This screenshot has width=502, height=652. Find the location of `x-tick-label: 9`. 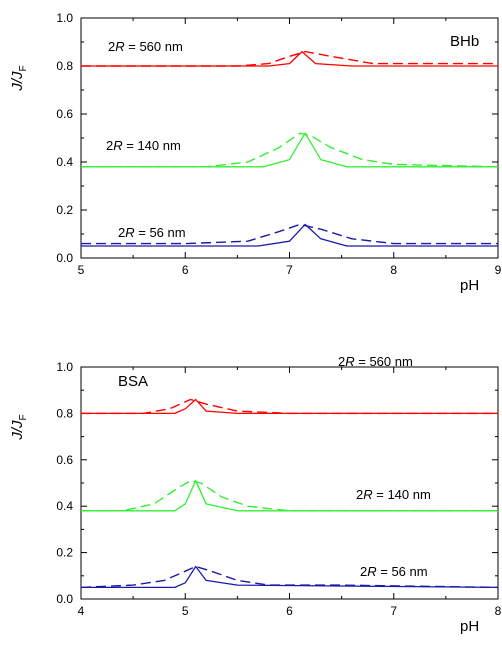

x-tick-label: 9 is located at coordinates (498, 270).